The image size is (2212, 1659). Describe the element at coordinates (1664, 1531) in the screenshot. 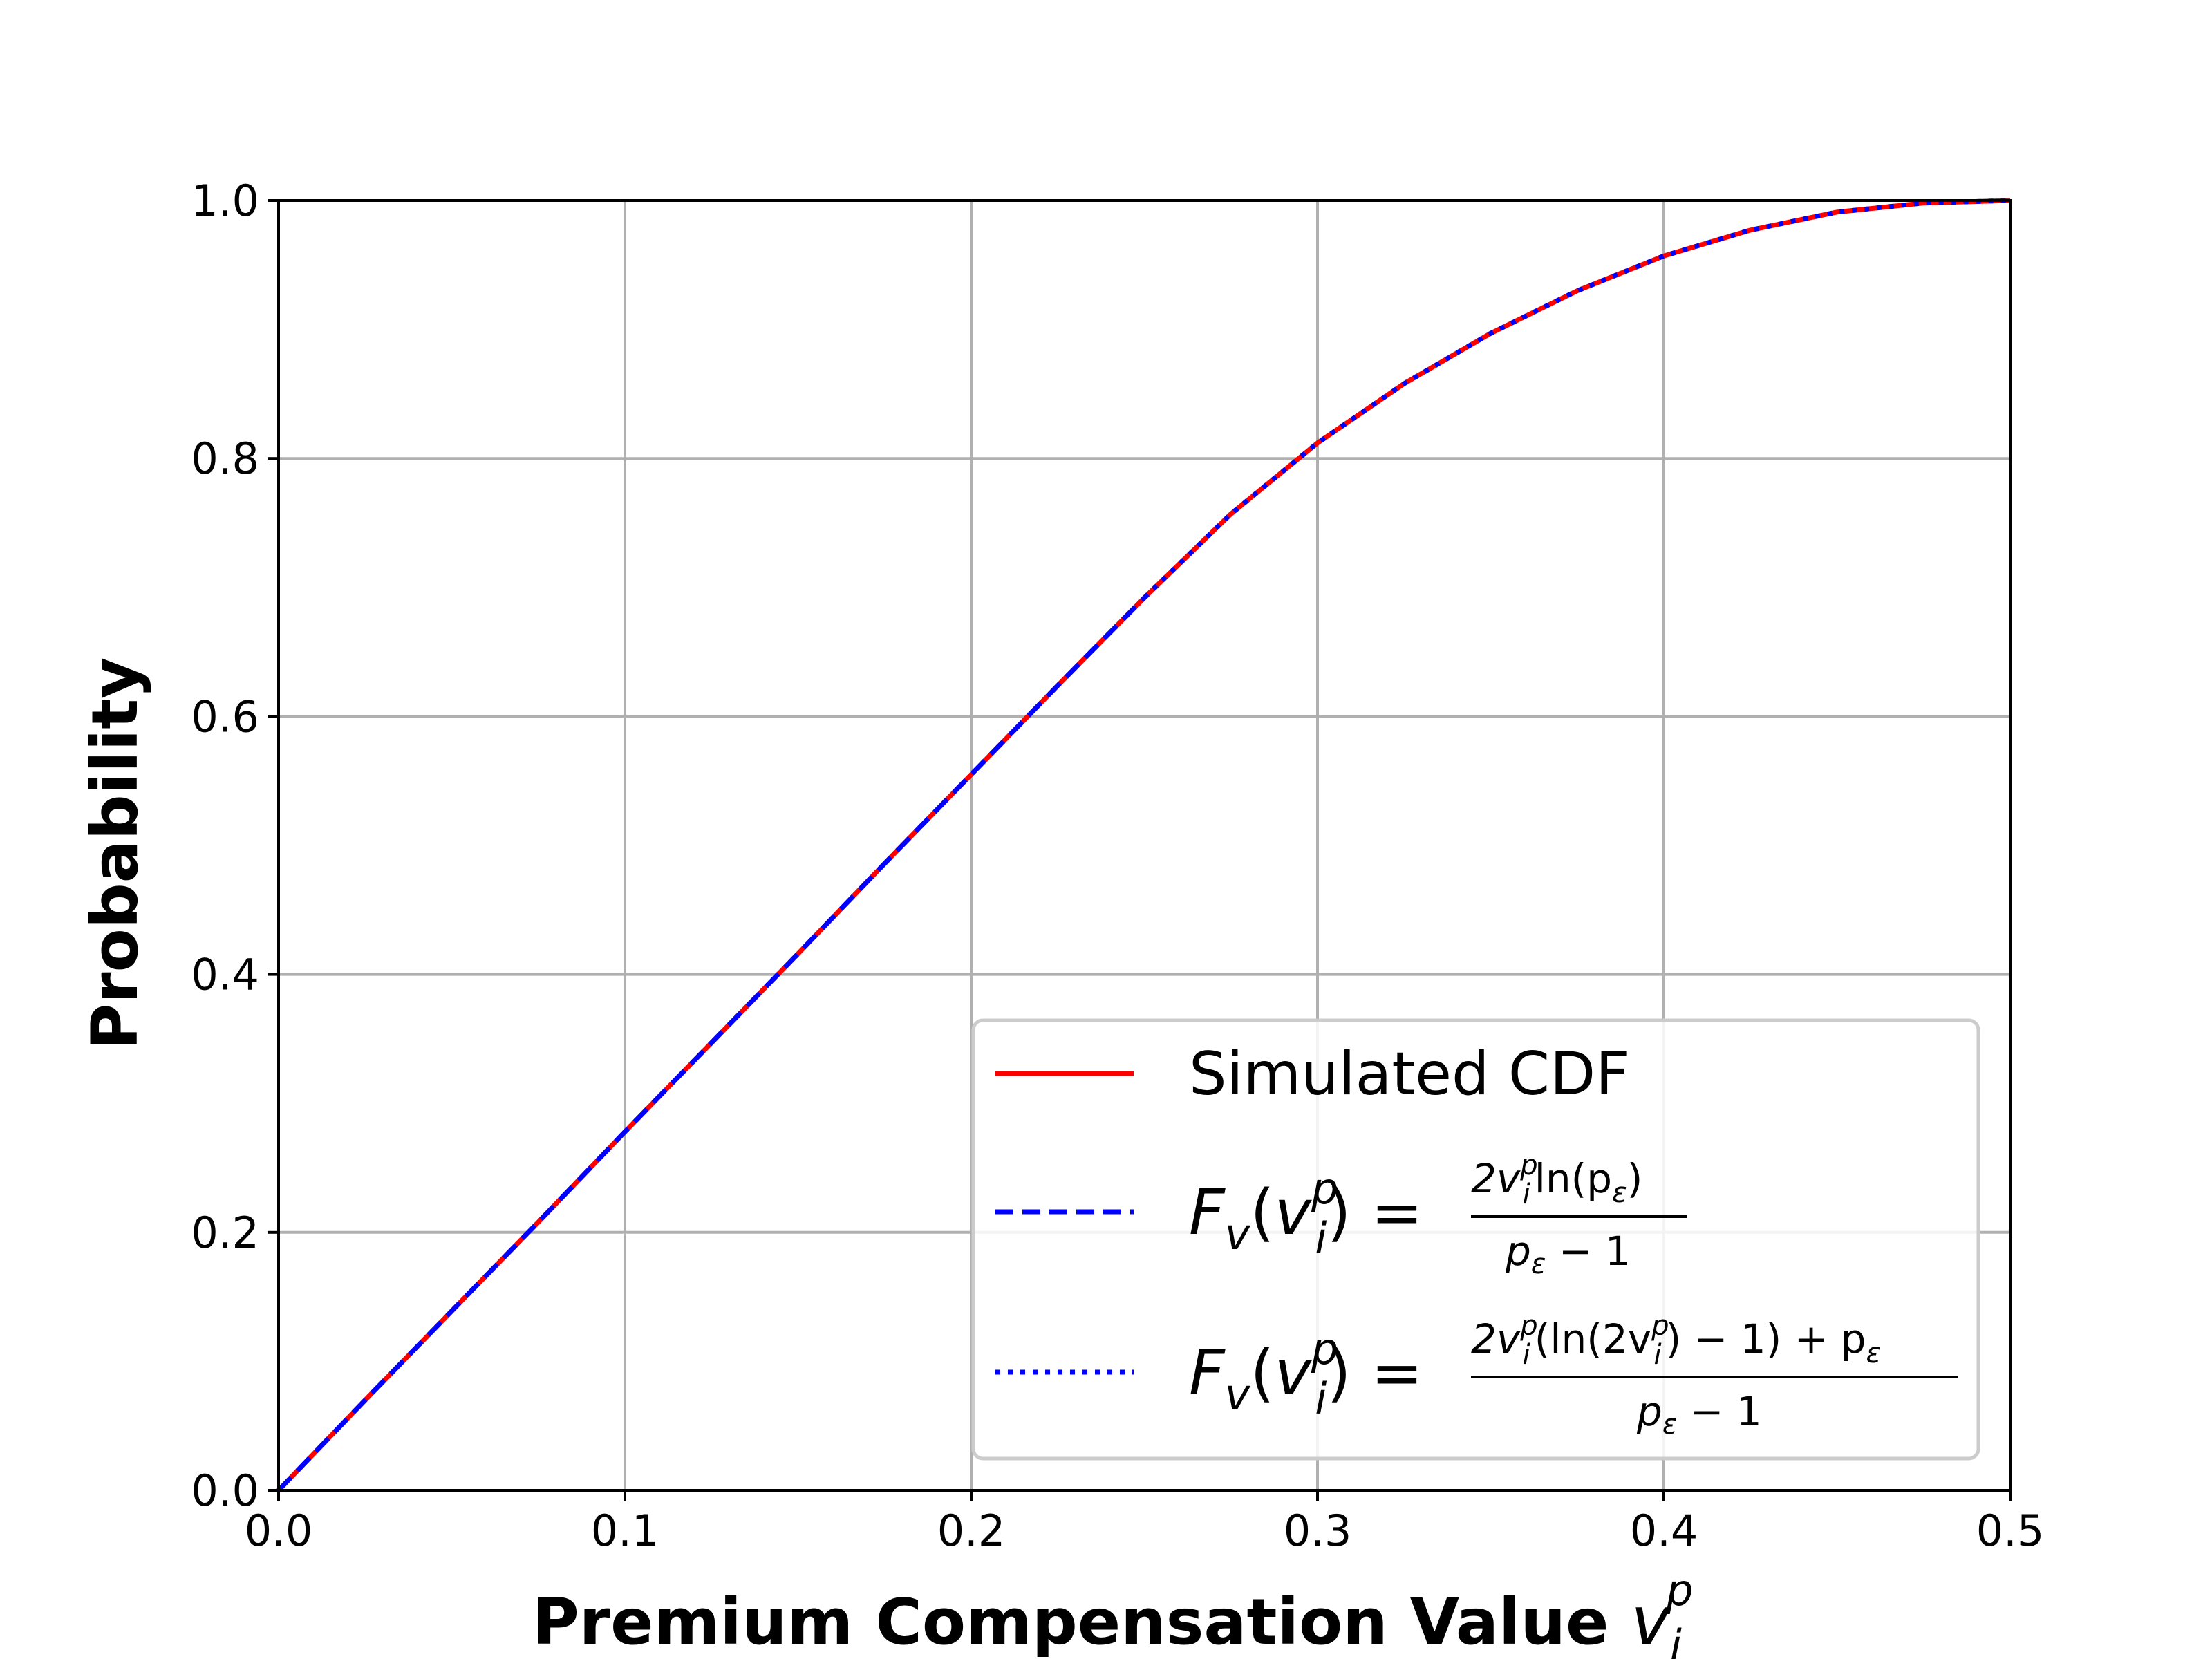

I see `x-tick-label: 0.4` at that location.